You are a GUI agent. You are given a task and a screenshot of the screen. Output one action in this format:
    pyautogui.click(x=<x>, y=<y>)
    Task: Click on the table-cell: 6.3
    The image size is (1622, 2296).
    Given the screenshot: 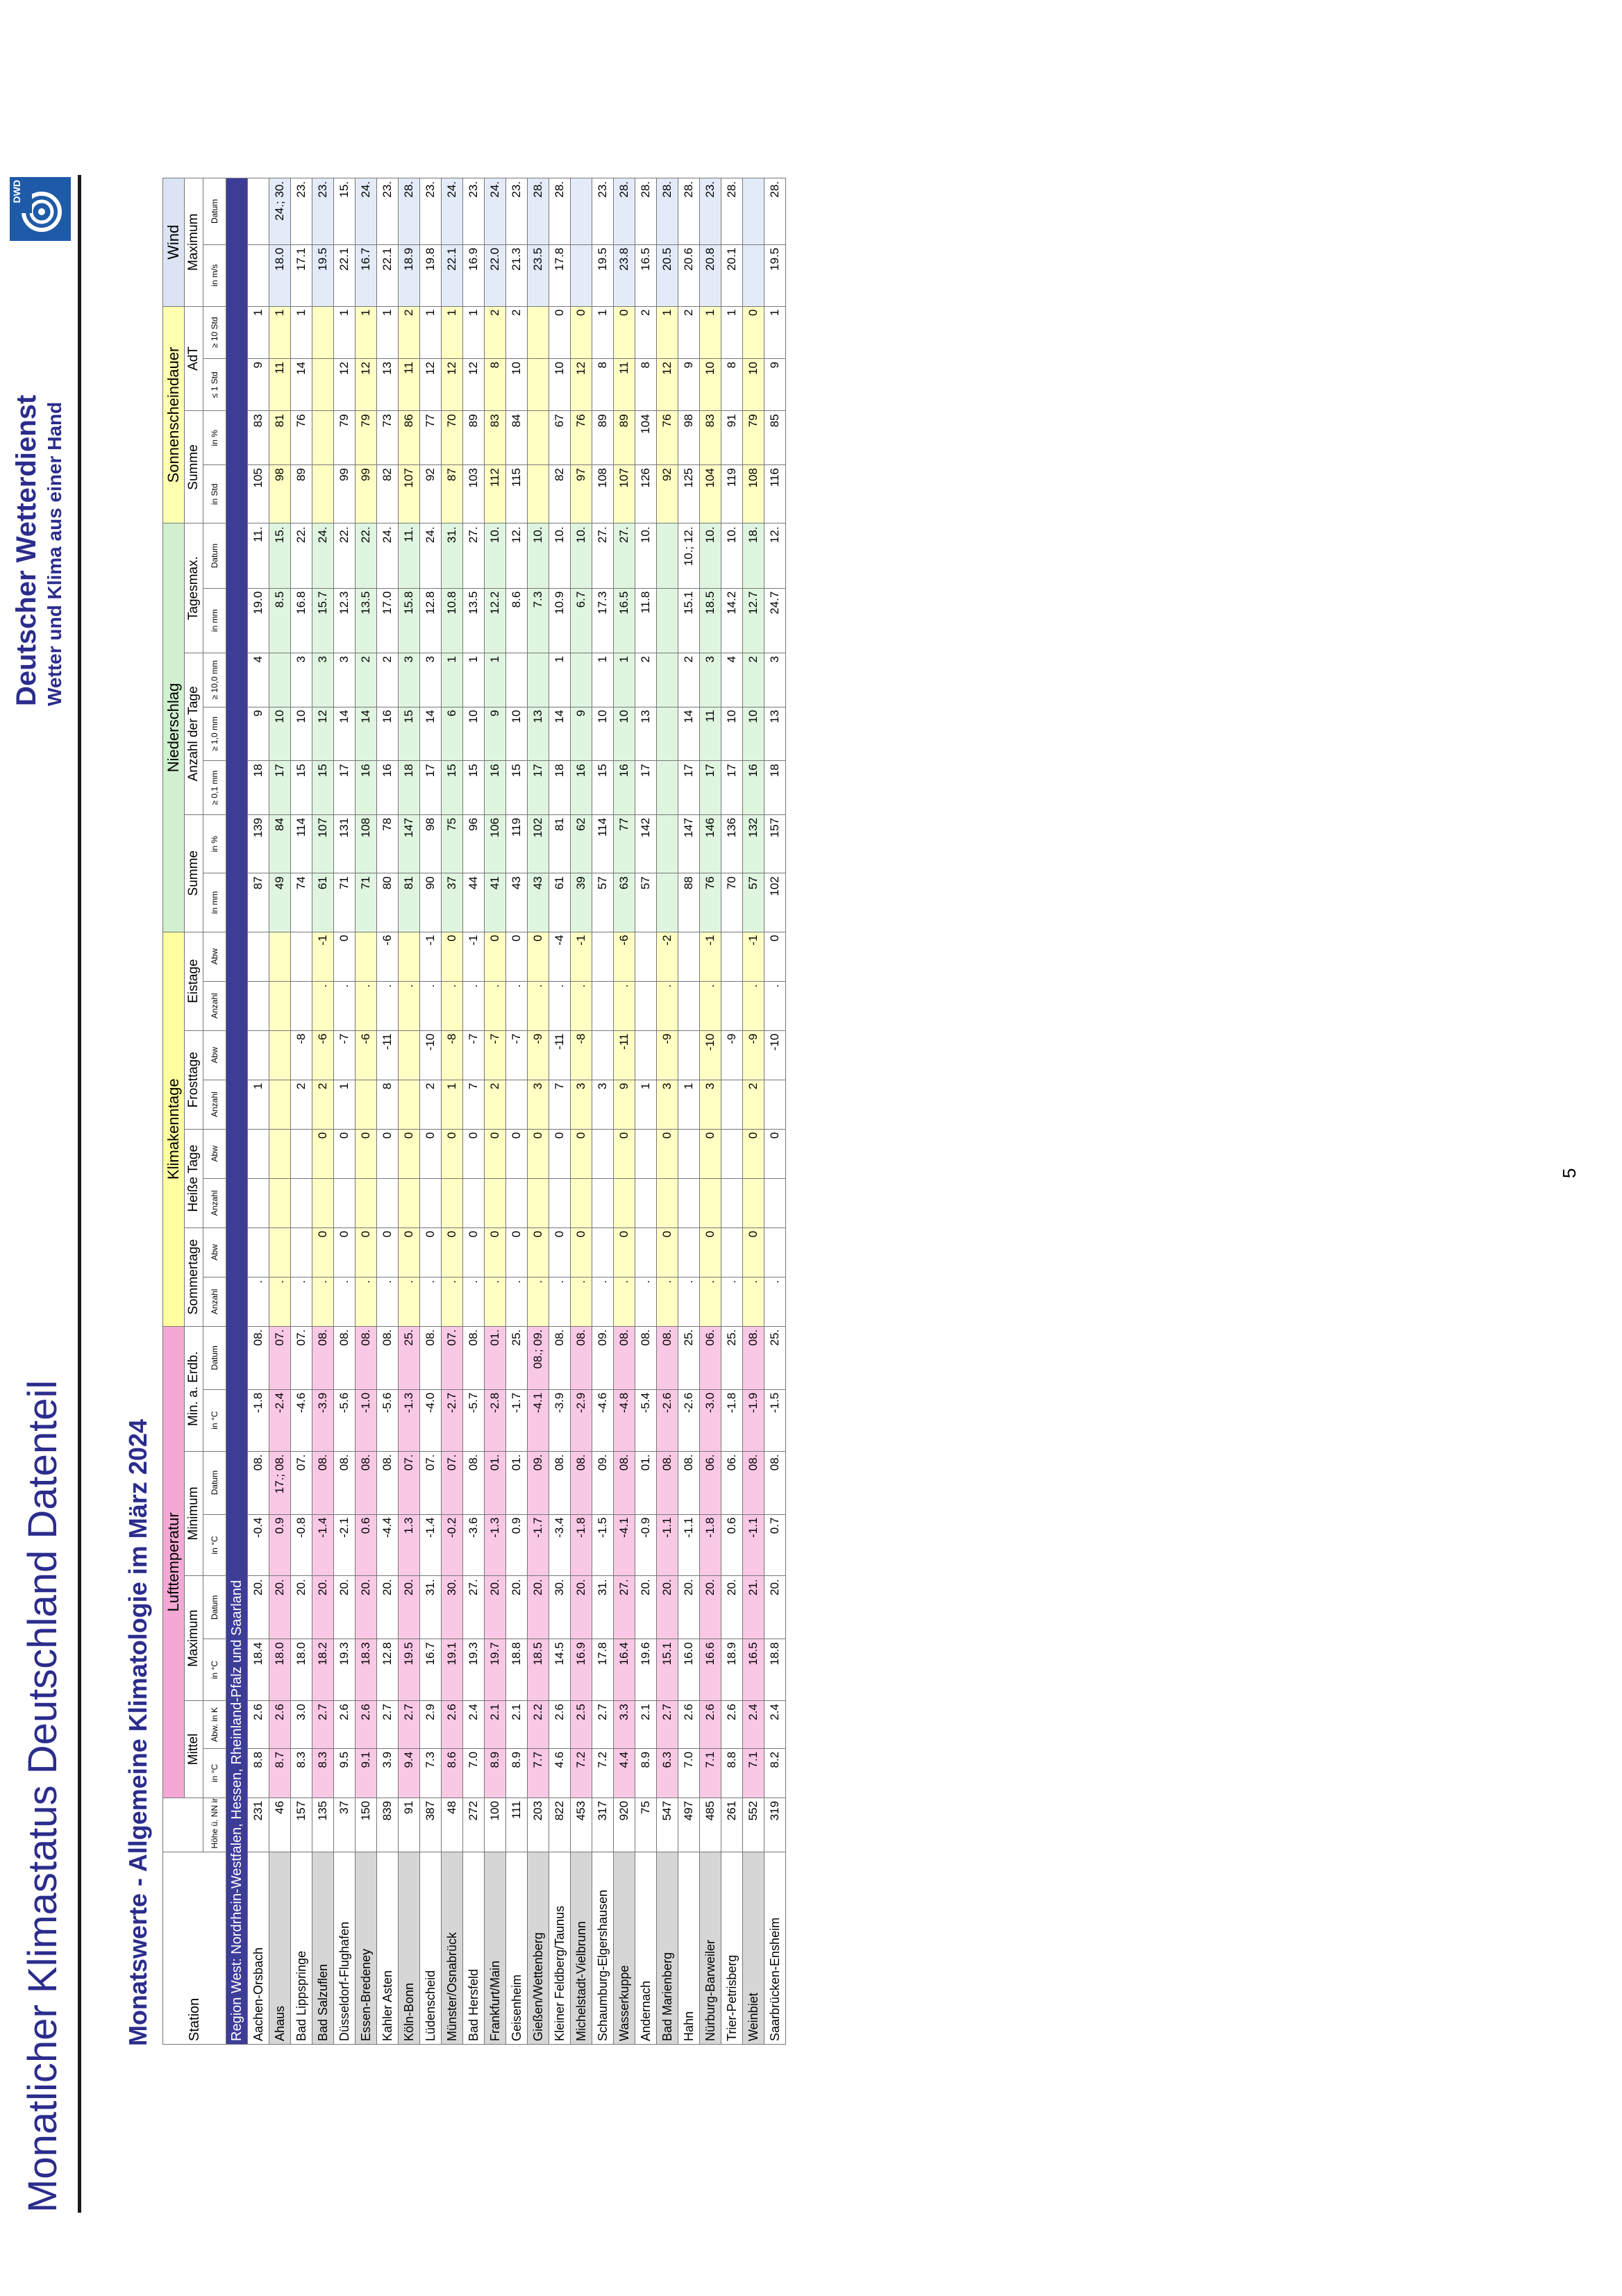 What is the action you would take?
    pyautogui.click(x=667, y=1773)
    